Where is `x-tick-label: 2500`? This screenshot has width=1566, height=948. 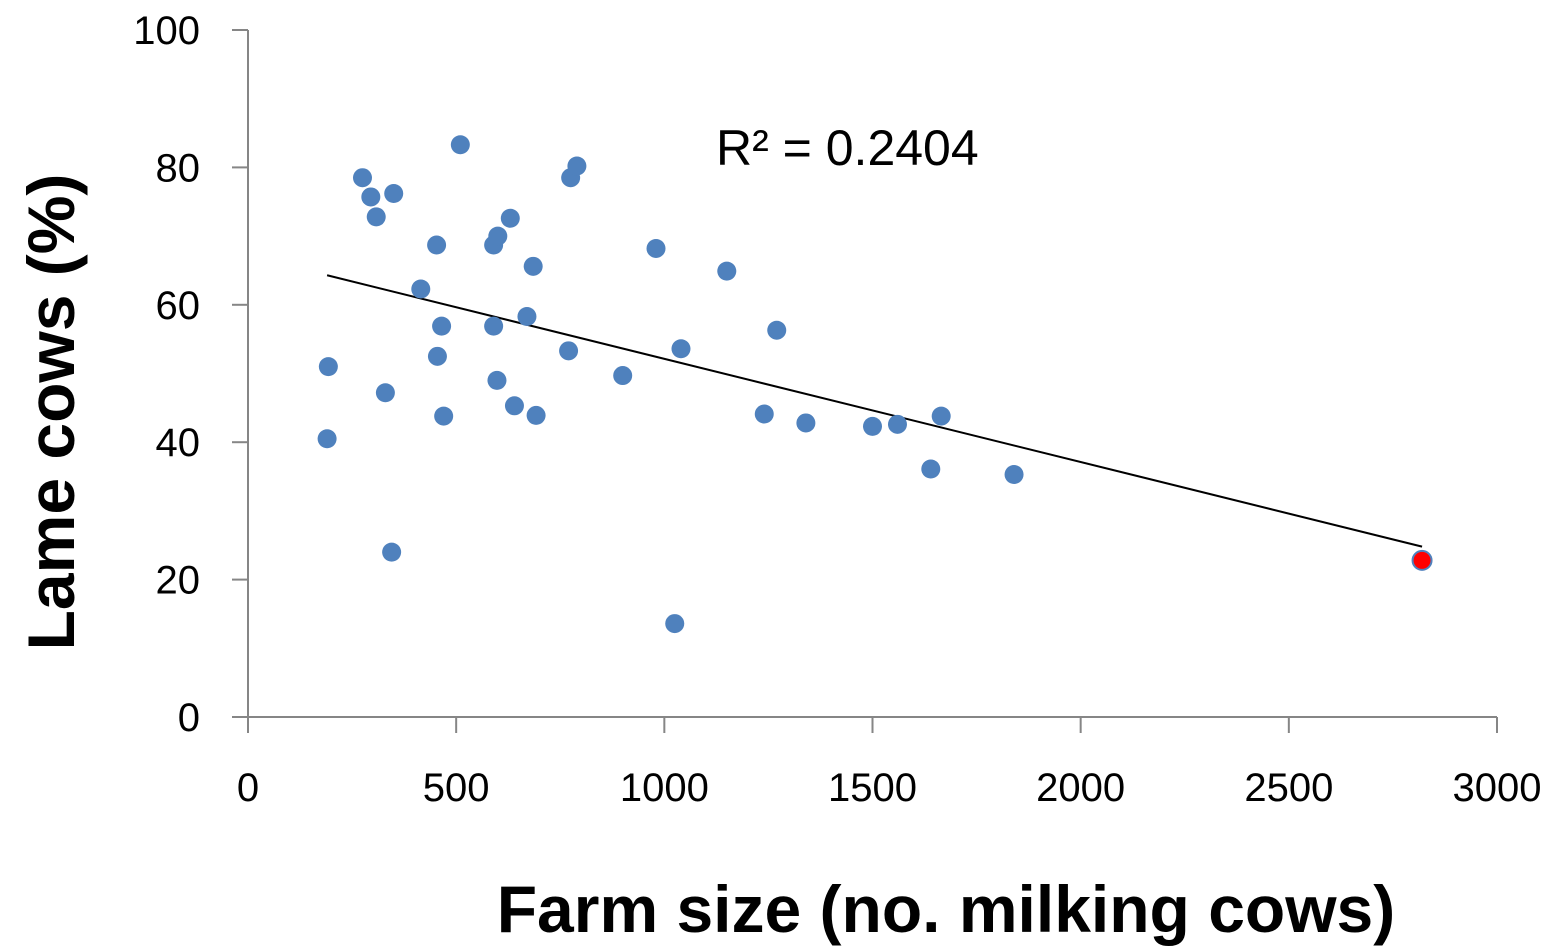
x-tick-label: 2500 is located at coordinates (1288, 788).